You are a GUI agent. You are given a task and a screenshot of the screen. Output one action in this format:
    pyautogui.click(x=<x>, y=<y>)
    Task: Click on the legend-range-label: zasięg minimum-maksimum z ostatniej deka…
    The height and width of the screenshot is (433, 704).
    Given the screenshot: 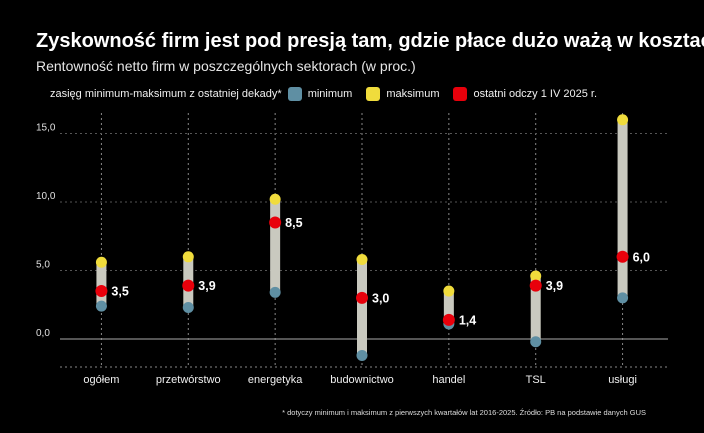 What is the action you would take?
    pyautogui.click(x=166, y=94)
    